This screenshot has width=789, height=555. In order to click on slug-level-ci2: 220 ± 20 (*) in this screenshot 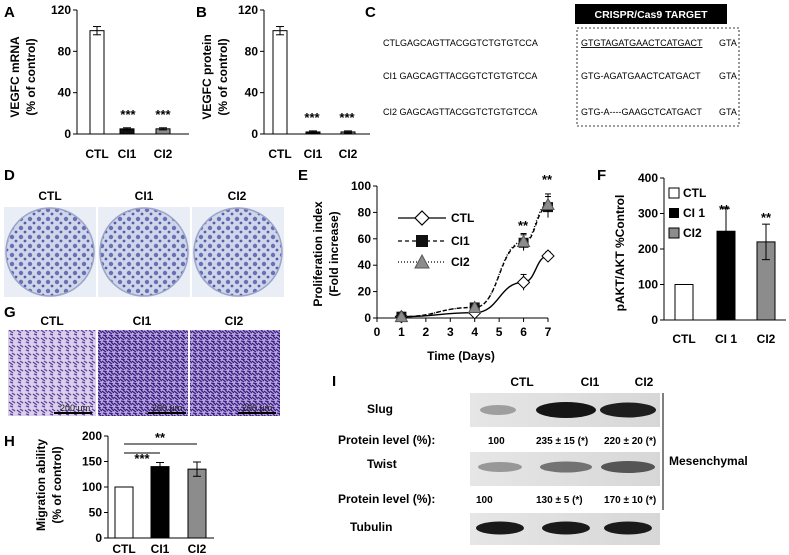, I will do `click(630, 441)`.